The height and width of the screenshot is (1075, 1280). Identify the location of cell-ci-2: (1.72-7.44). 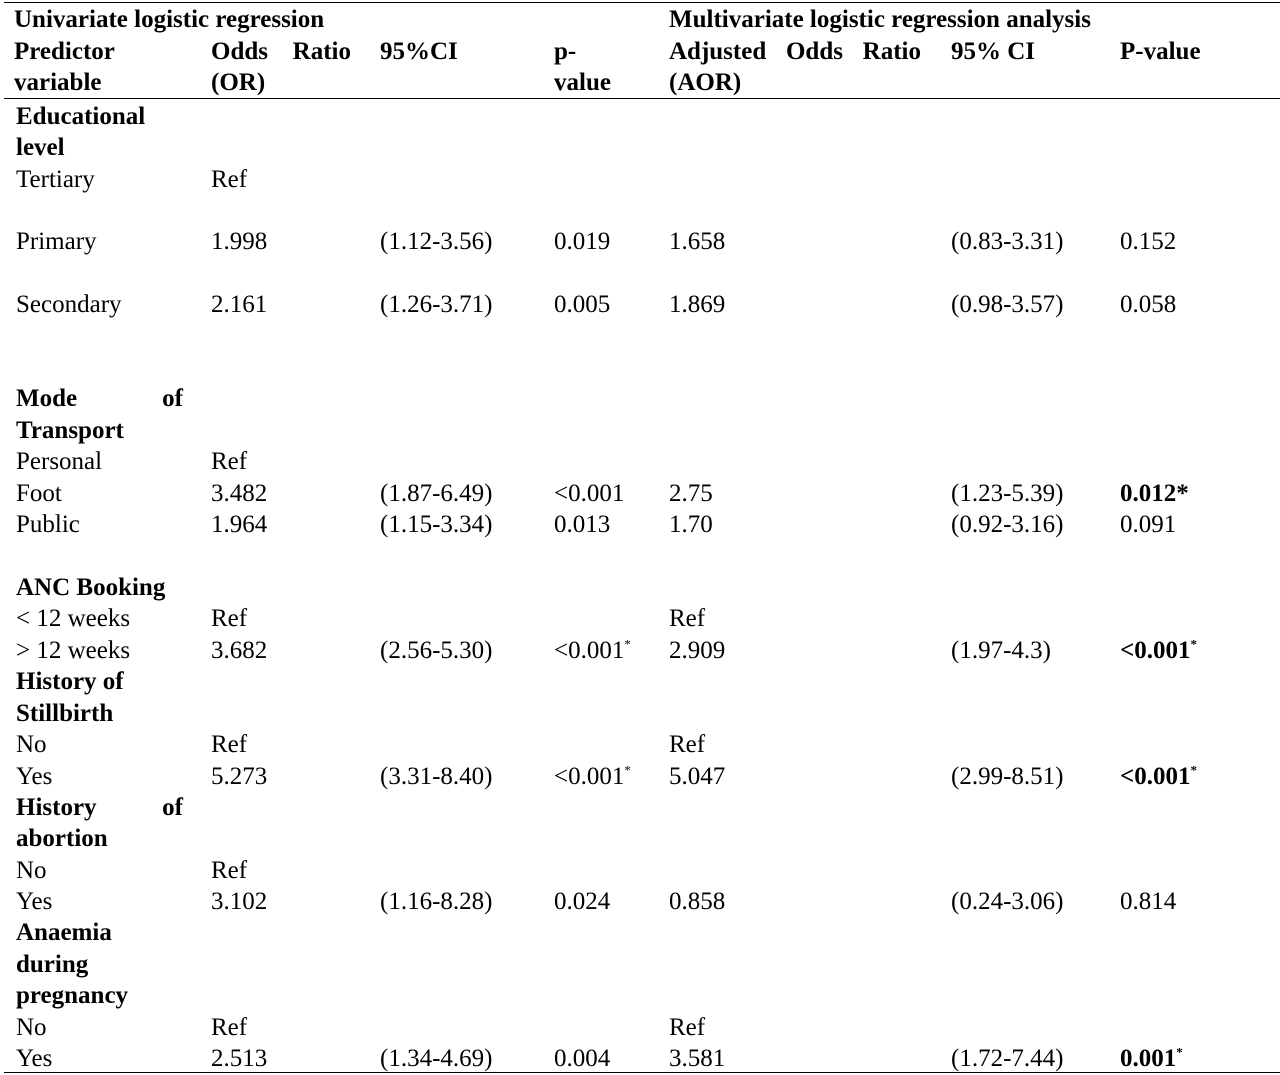
(1007, 1058).